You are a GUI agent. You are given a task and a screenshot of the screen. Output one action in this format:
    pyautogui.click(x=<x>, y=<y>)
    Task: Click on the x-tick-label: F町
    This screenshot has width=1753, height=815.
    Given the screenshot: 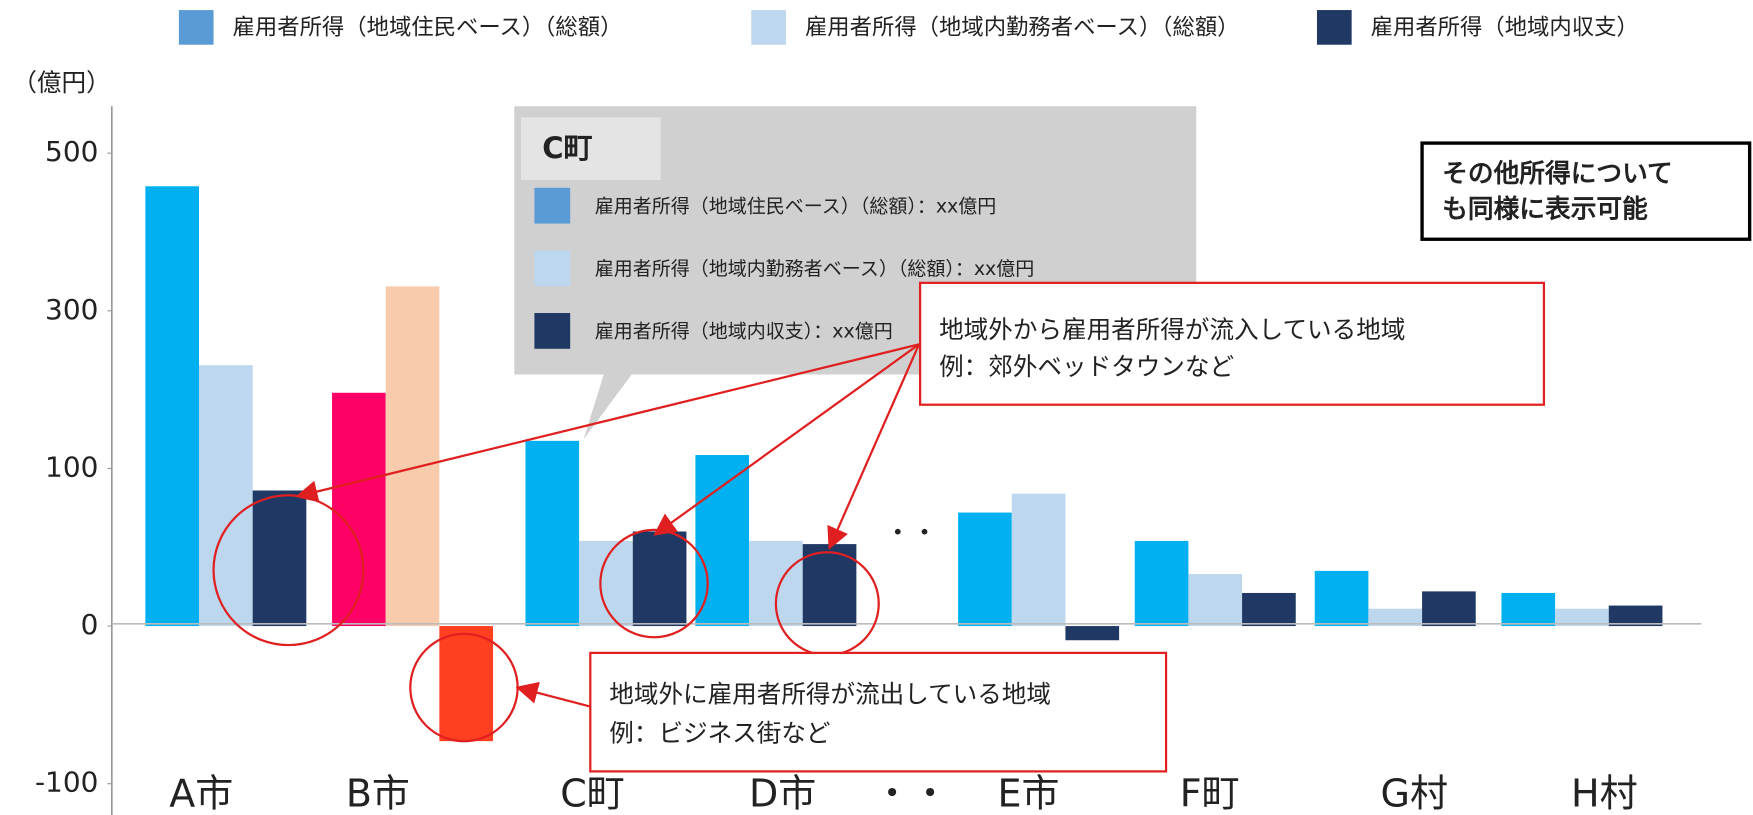 What is the action you would take?
    pyautogui.click(x=1210, y=793)
    